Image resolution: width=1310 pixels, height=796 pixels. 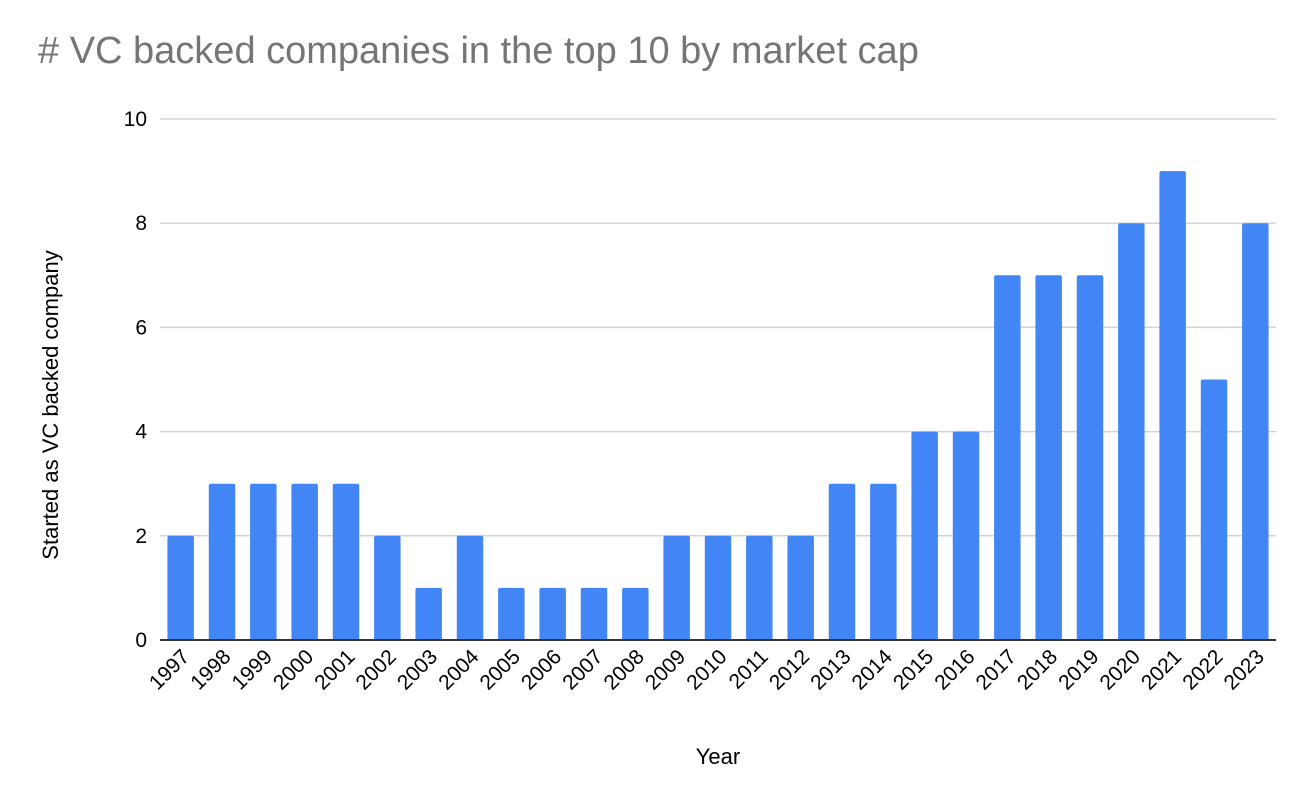 I want to click on x-tick-label: 2001, so click(x=334, y=669).